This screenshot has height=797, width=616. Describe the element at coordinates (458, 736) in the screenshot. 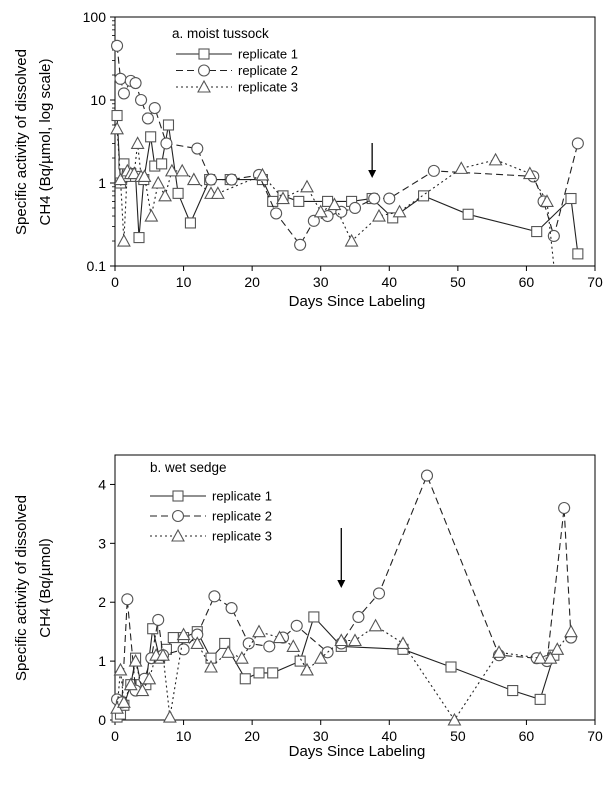

I see `panel-b-x-tick-label: 50` at that location.